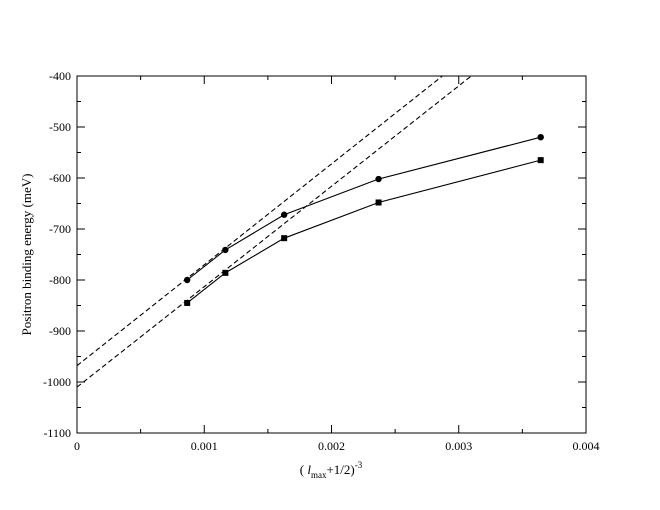 The height and width of the screenshot is (510, 660). What do you see at coordinates (60, 76) in the screenshot?
I see `y-tick-label: -400` at bounding box center [60, 76].